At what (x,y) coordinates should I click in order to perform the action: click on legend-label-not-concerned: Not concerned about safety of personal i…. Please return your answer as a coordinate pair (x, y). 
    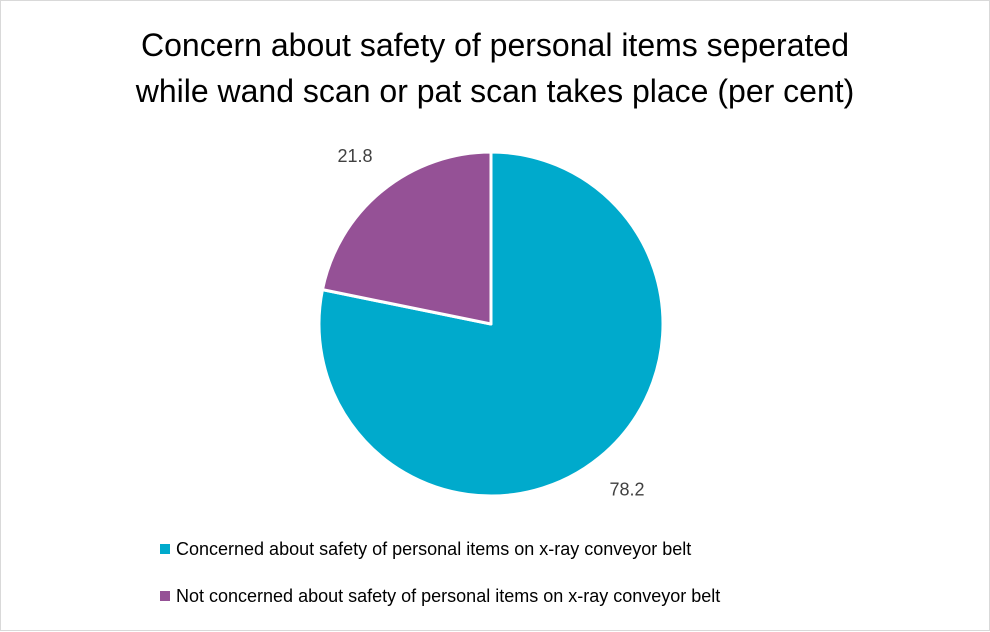
    Looking at the image, I should click on (448, 595).